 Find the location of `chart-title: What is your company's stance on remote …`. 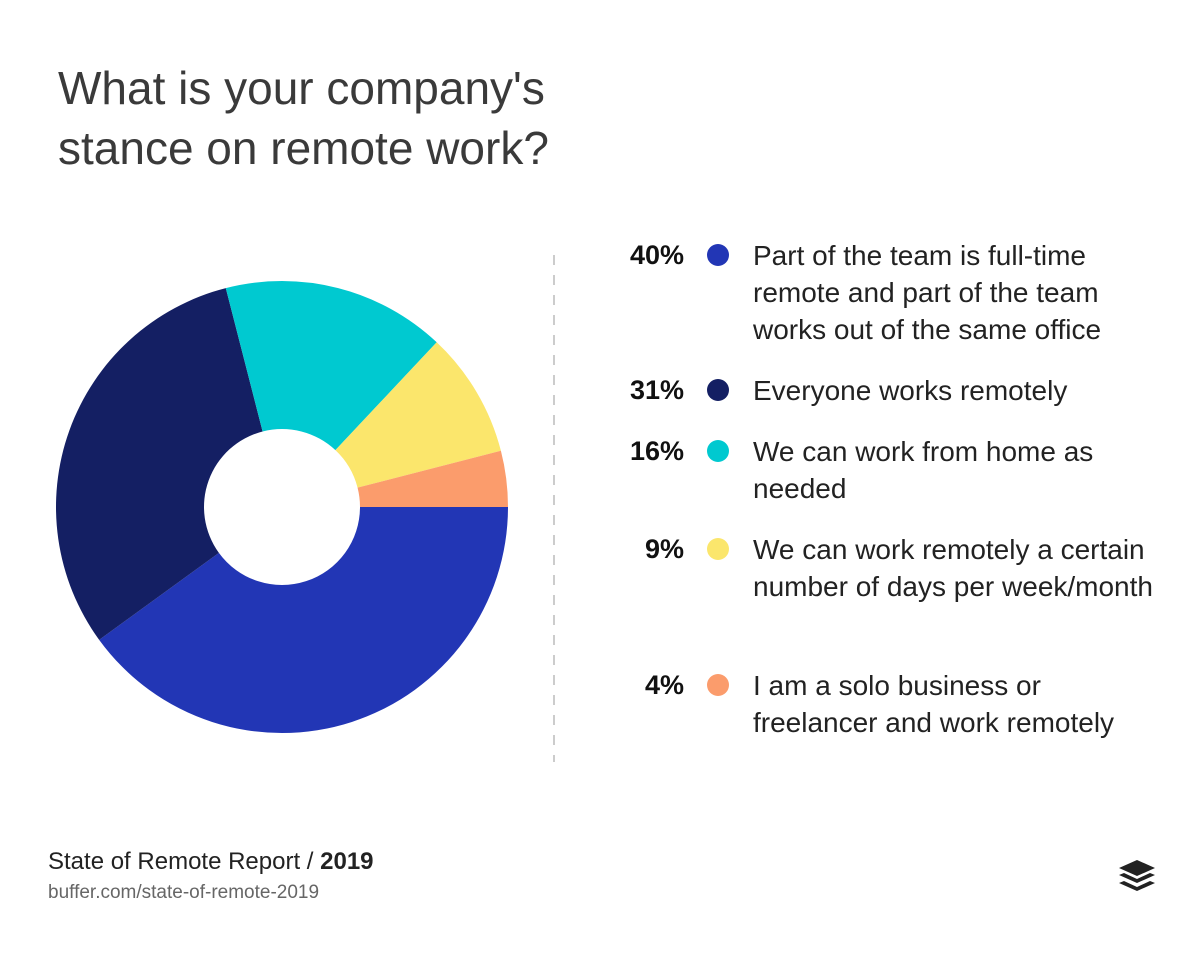

chart-title: What is your company's stance on remote … is located at coordinates (303, 118).